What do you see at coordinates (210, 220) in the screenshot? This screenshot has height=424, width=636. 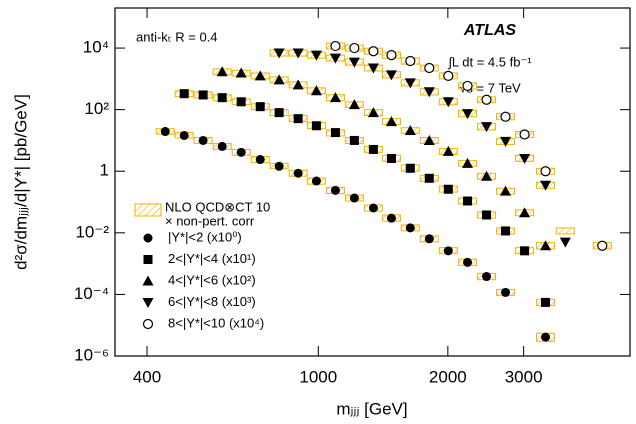 I see `band-legend-label: × non-pert. corr` at bounding box center [210, 220].